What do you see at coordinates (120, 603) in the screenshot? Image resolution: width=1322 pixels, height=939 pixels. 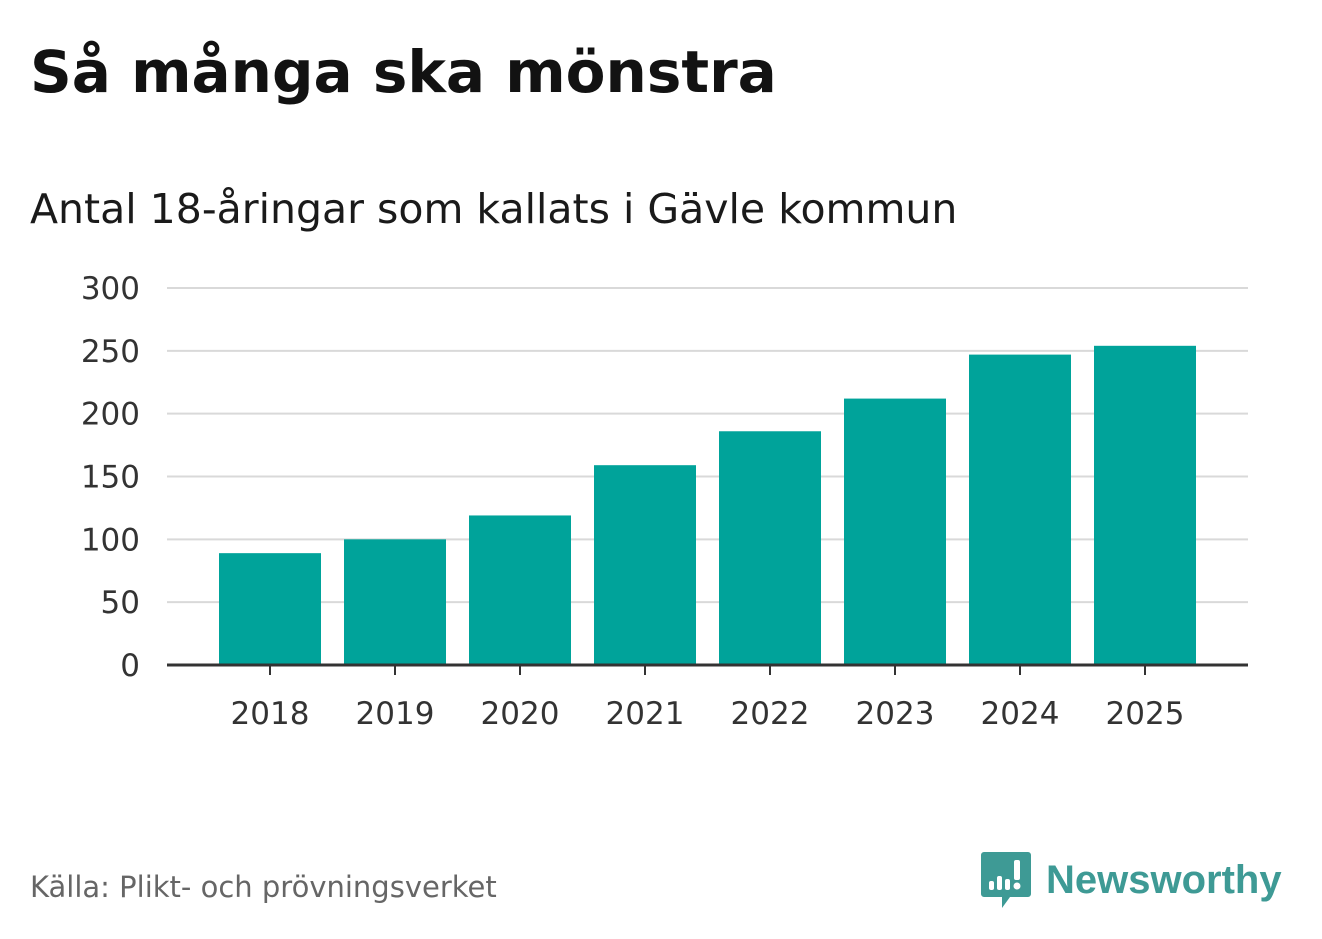 I see `y-tick-label: 50` at bounding box center [120, 603].